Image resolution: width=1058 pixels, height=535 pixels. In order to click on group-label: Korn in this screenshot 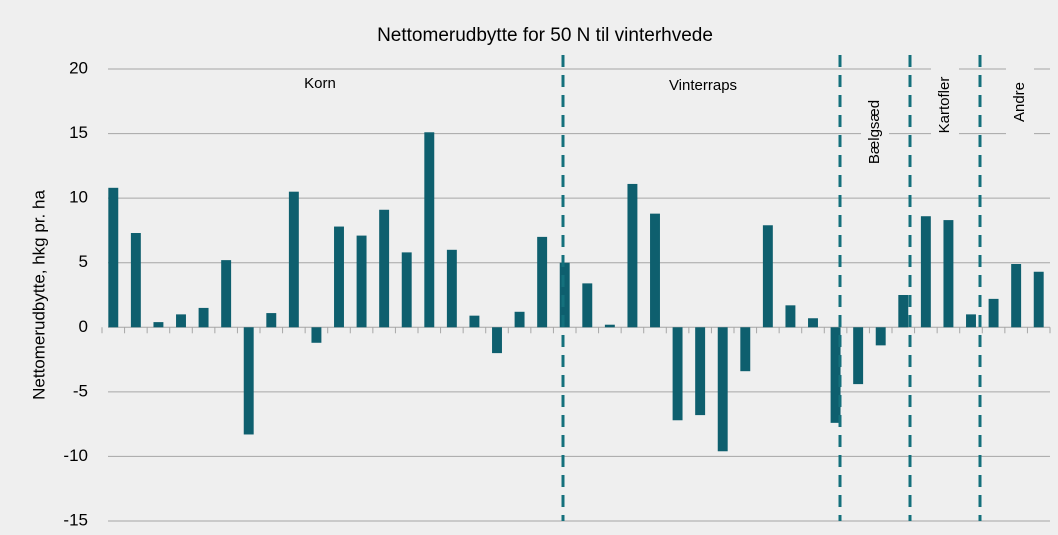, I will do `click(320, 83)`.